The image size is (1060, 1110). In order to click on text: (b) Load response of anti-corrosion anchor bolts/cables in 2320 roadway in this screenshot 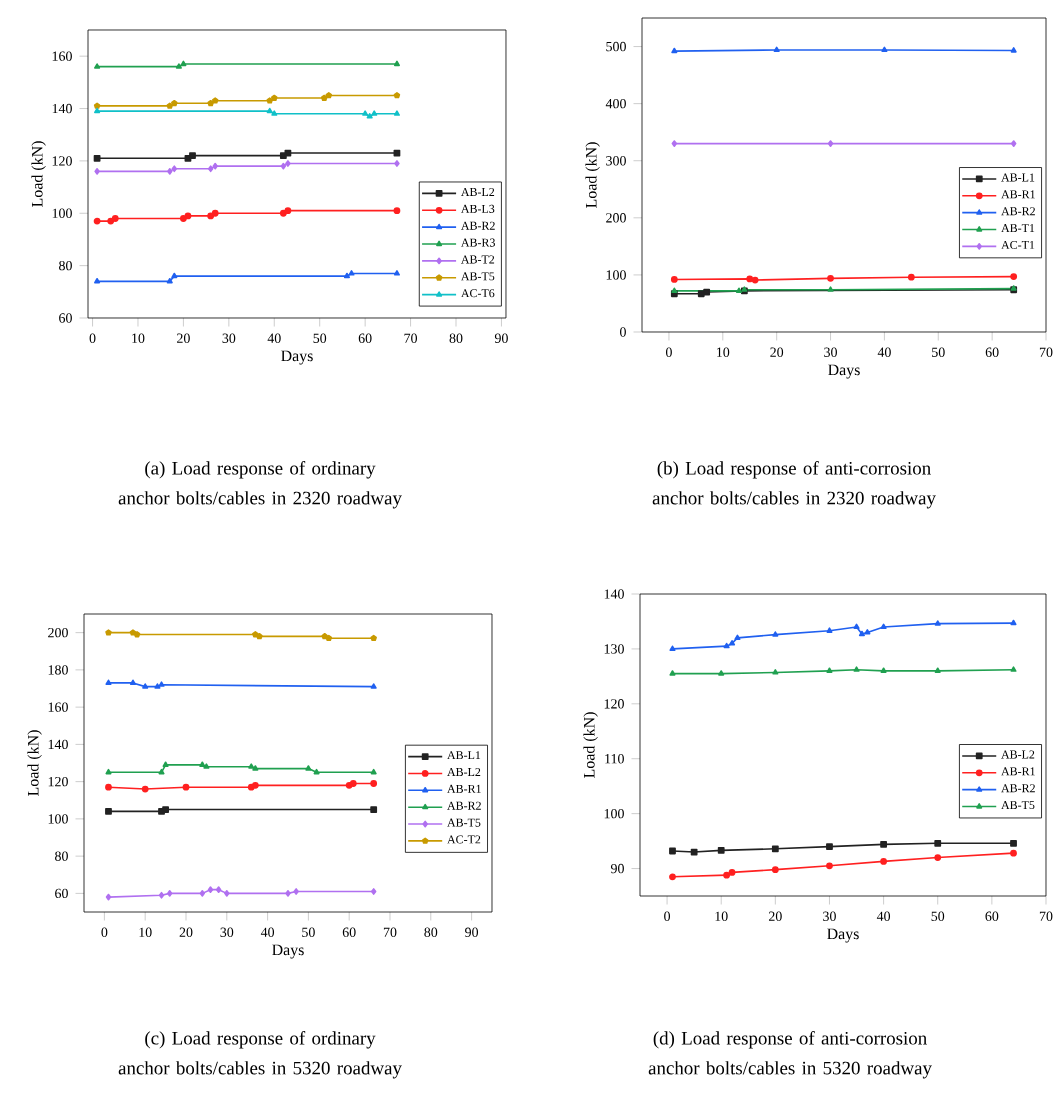, I will do `click(794, 485)`.